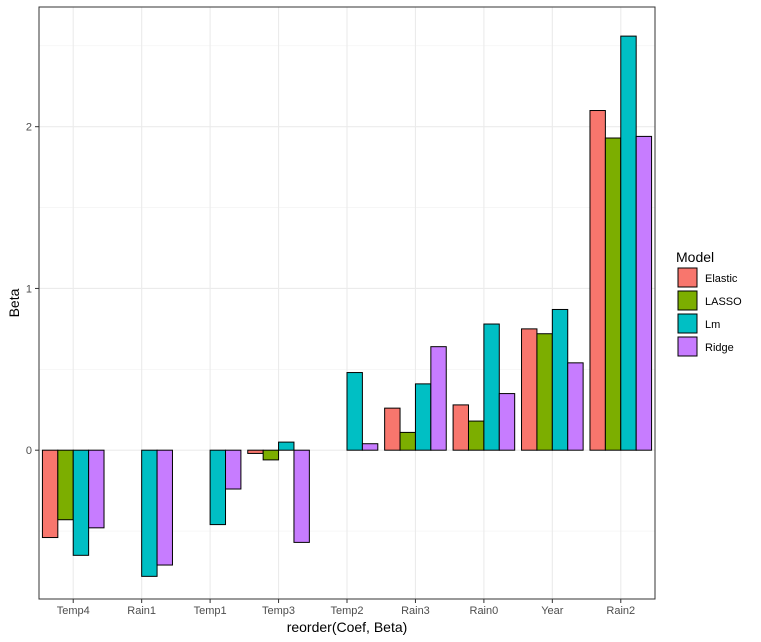 The image size is (761, 642). Describe the element at coordinates (687, 323) in the screenshot. I see `legend-key-lm` at that location.